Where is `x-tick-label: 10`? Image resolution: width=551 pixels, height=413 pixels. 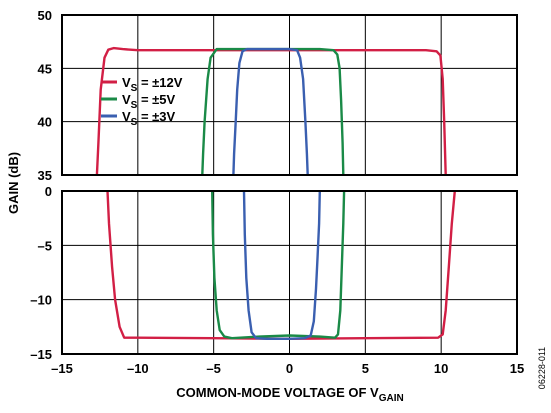
x-tick-label: 10 is located at coordinates (441, 368).